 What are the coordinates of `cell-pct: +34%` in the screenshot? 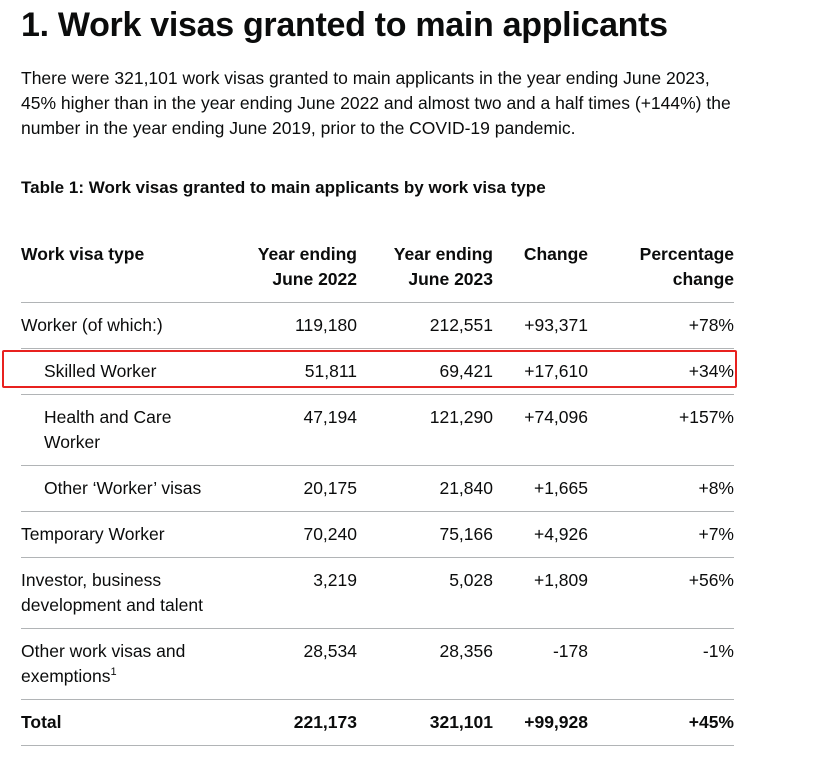 It's located at (711, 371).